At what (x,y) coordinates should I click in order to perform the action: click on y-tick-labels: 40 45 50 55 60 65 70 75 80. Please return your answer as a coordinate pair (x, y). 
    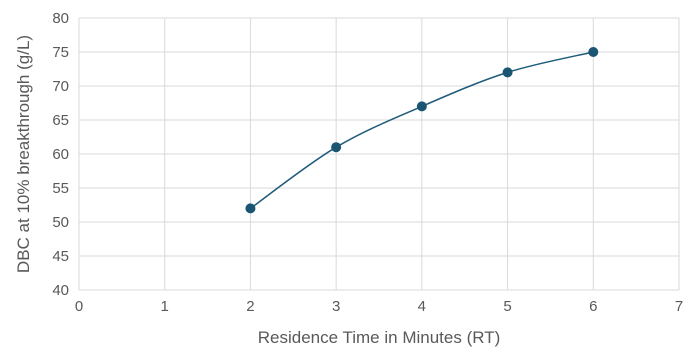
    Looking at the image, I should click on (60, 154).